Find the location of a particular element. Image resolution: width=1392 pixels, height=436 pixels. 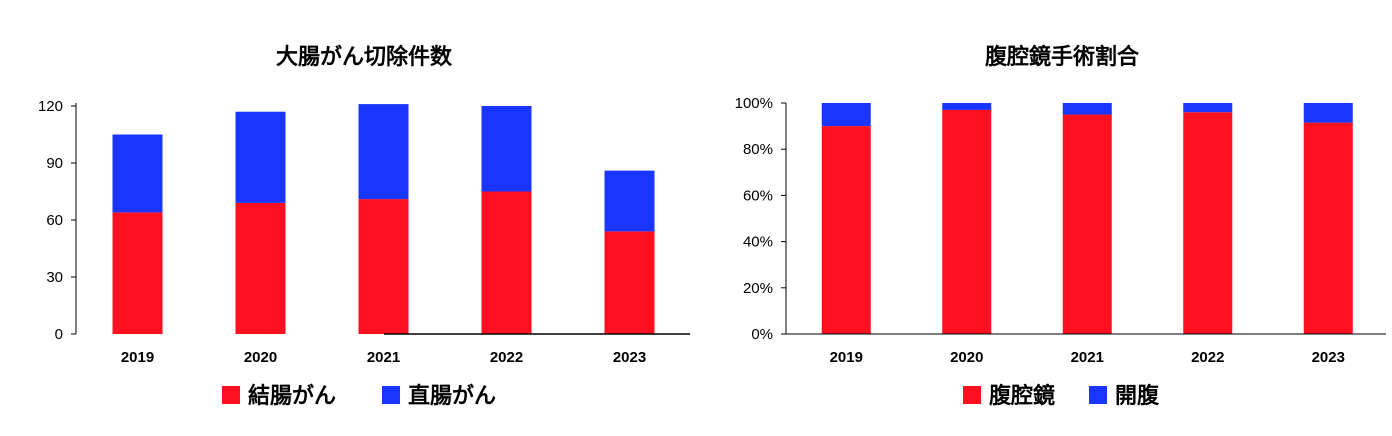

chart-title: 大腸がん切除件数 is located at coordinates (364, 57).